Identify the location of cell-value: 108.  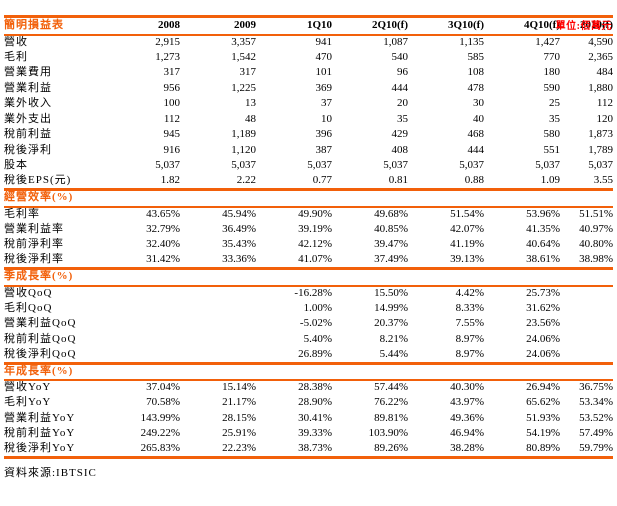
(476, 72).